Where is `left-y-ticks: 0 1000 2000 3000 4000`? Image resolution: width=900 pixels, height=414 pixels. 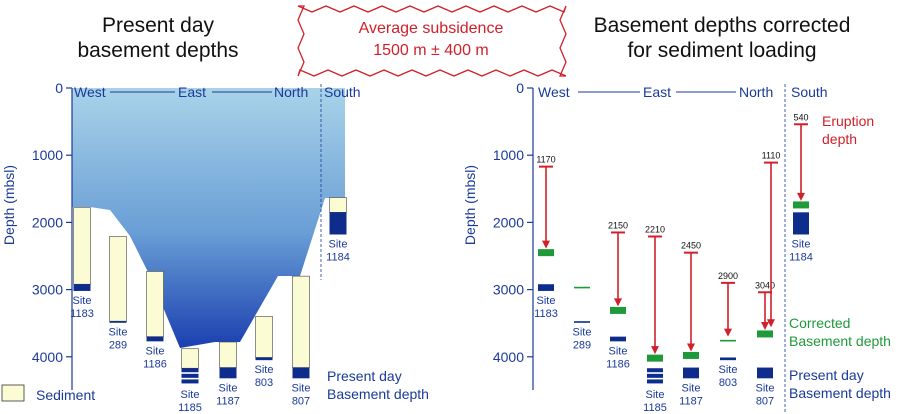 left-y-ticks: 0 1000 2000 3000 4000 is located at coordinates (52, 222).